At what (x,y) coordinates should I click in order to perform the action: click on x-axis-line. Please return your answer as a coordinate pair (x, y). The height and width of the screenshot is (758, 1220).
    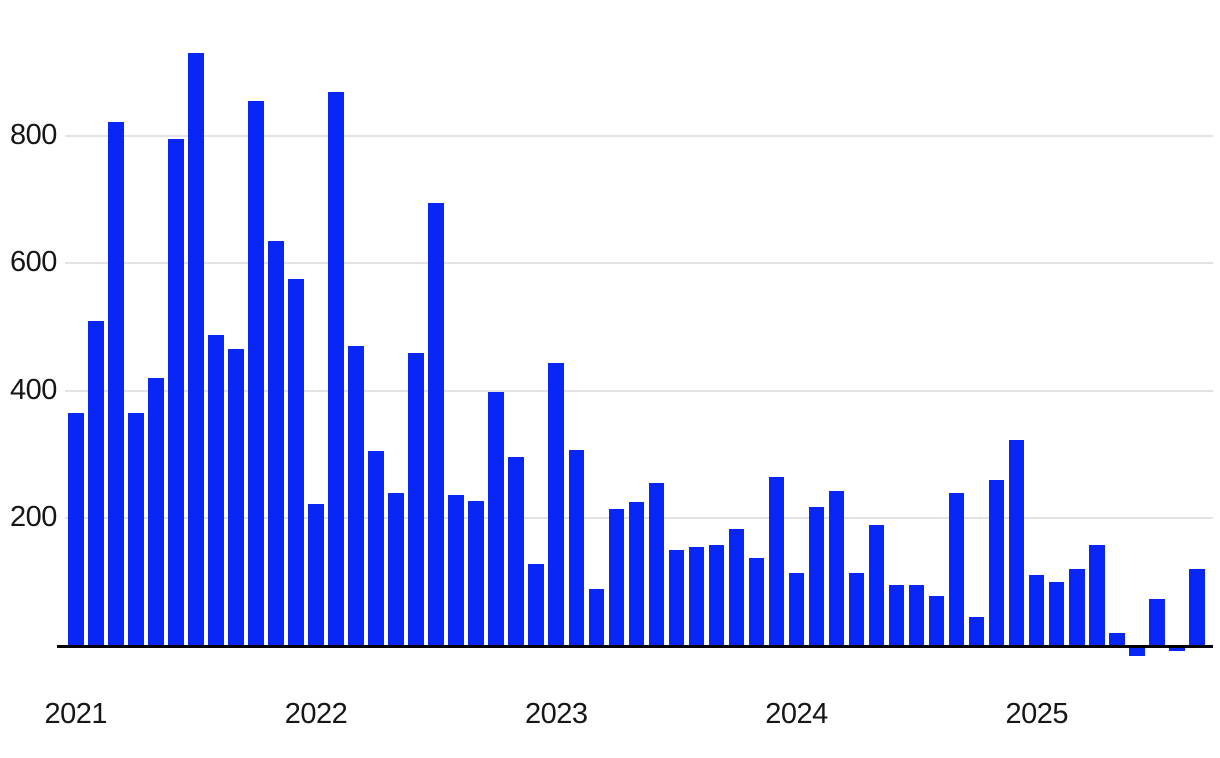
    Looking at the image, I should click on (635, 646).